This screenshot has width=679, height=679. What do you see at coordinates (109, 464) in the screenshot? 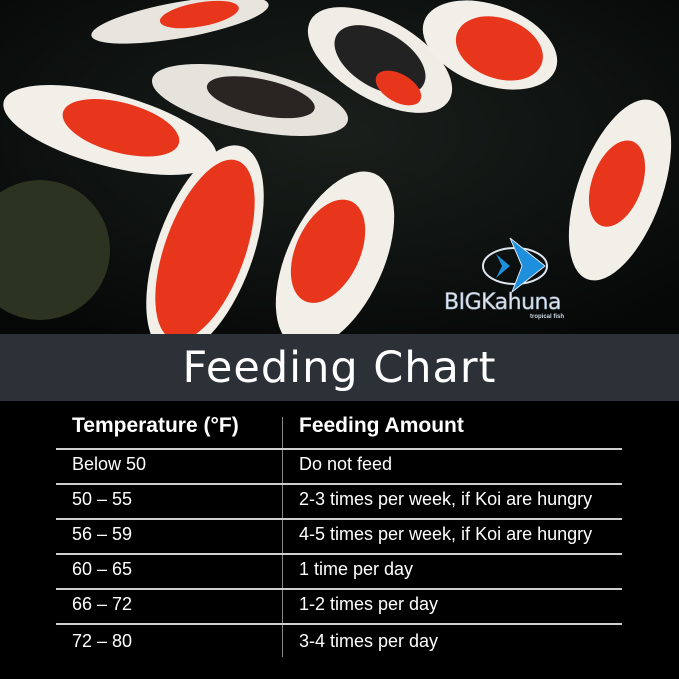
I see `cell-temperature: Below 50` at bounding box center [109, 464].